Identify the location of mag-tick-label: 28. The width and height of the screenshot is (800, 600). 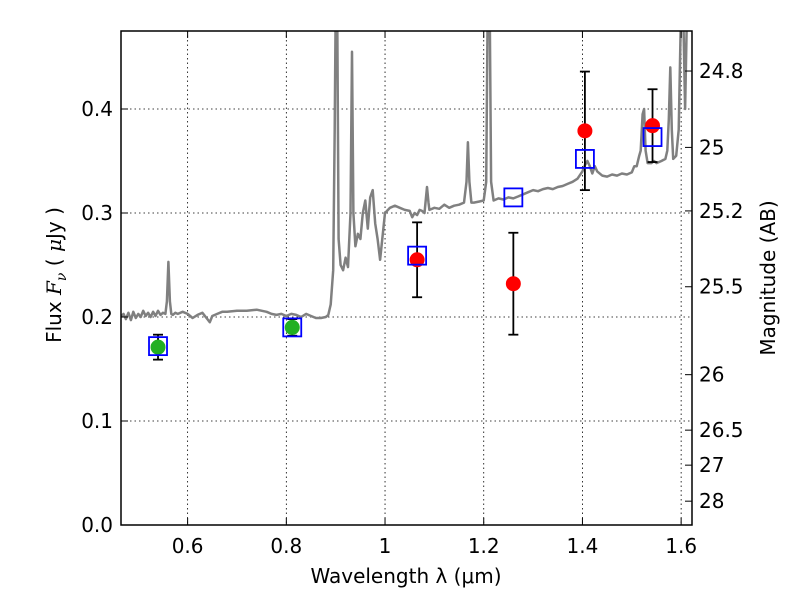
(711, 501).